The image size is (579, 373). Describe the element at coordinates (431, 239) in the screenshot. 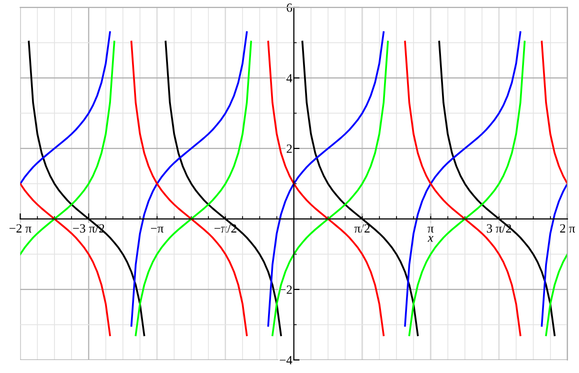

I see `x-axis-title: x` at that location.